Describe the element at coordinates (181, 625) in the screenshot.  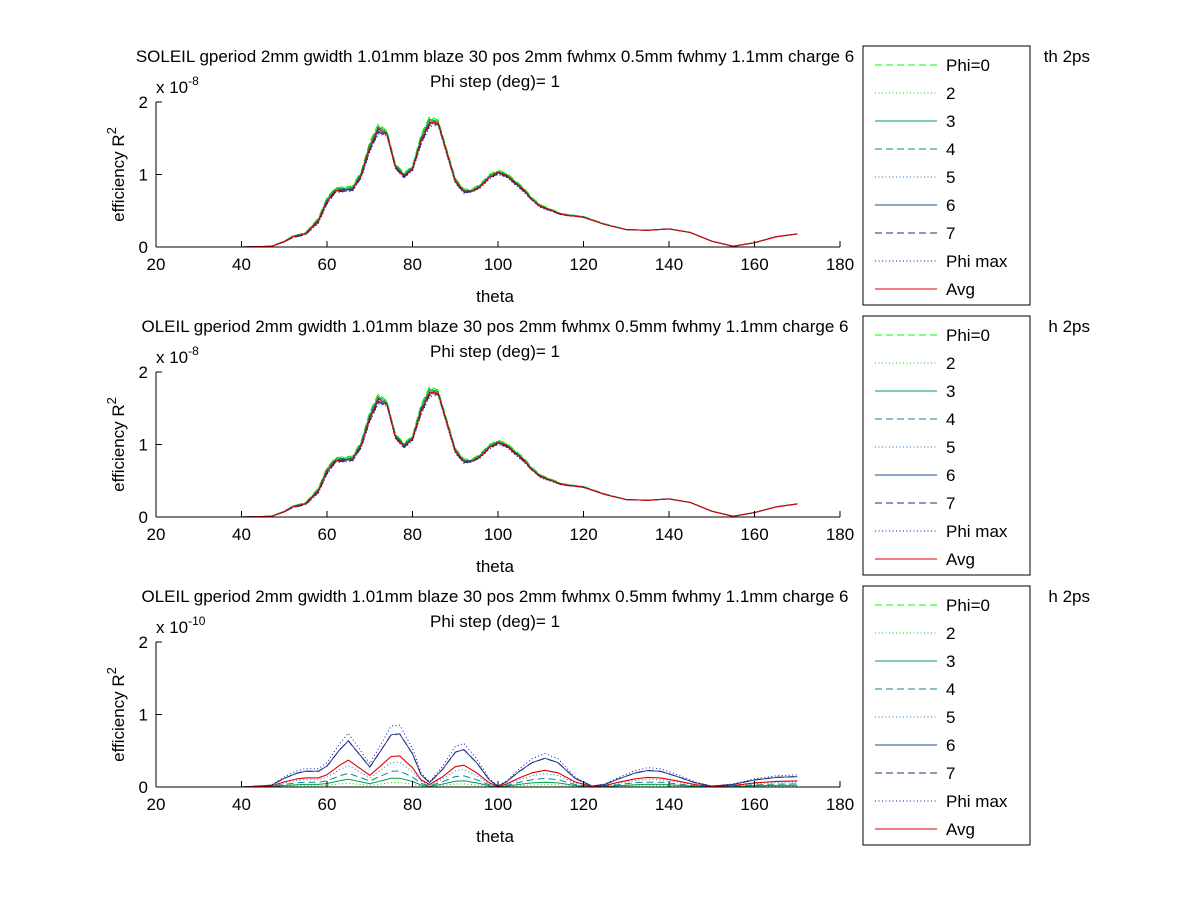
I see `scale-label: x 10-10` at that location.